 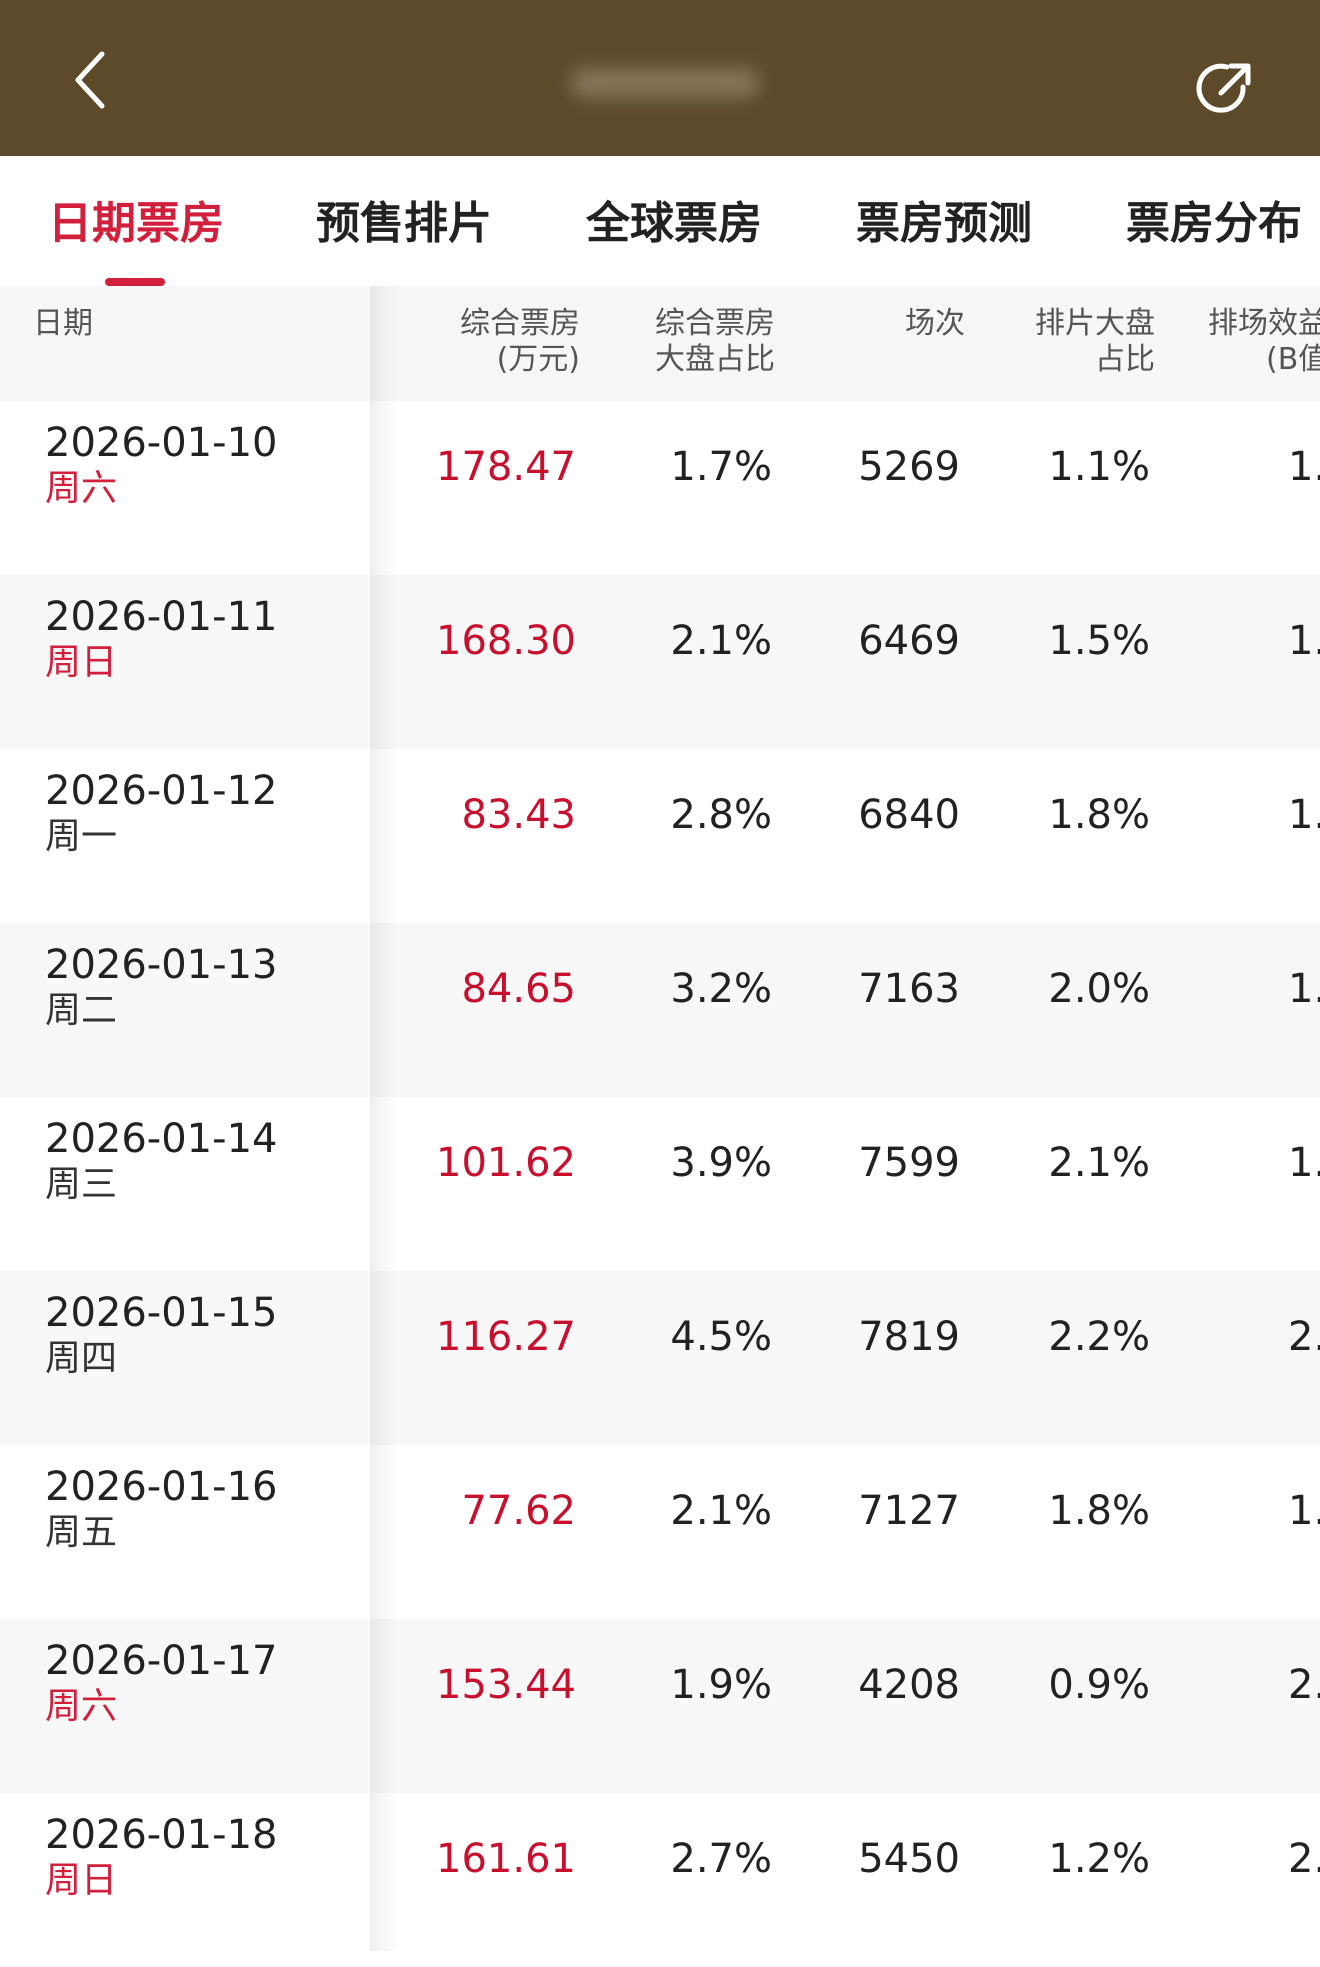 I want to click on header-date: 日期, so click(x=63, y=323).